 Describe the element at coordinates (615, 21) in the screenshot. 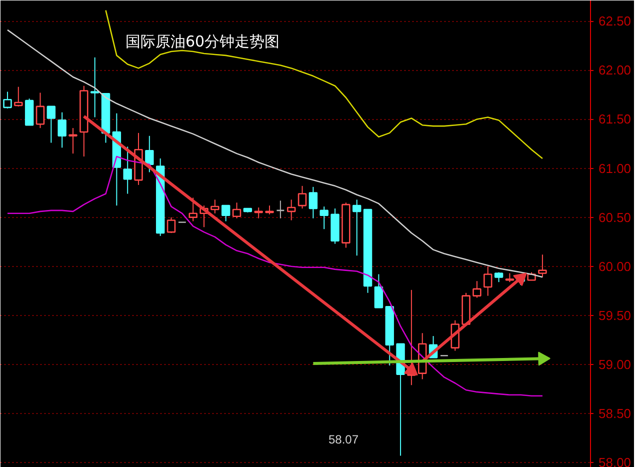

I see `y-tick-label: 62.50` at that location.